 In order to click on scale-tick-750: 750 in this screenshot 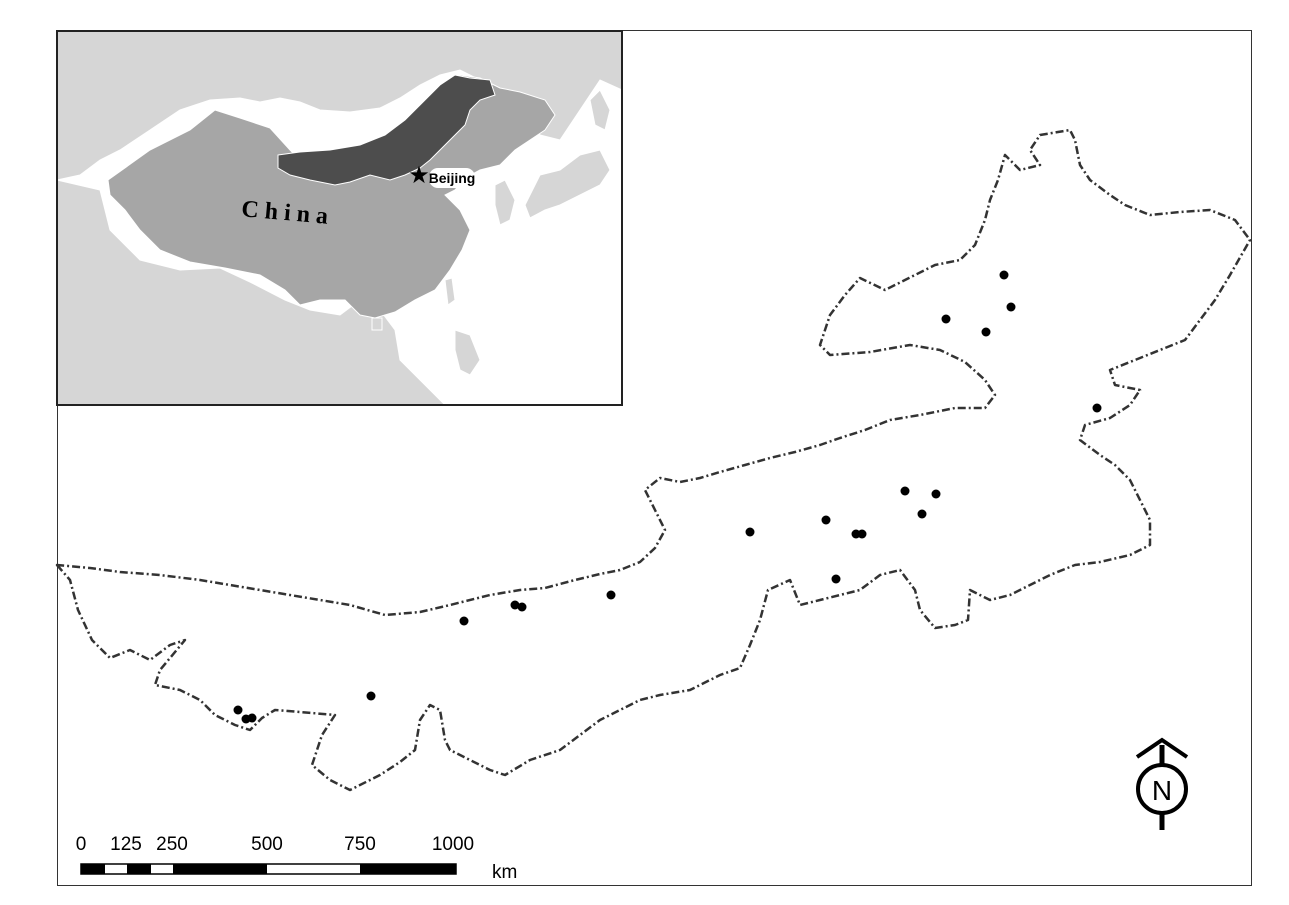, I will do `click(360, 844)`.